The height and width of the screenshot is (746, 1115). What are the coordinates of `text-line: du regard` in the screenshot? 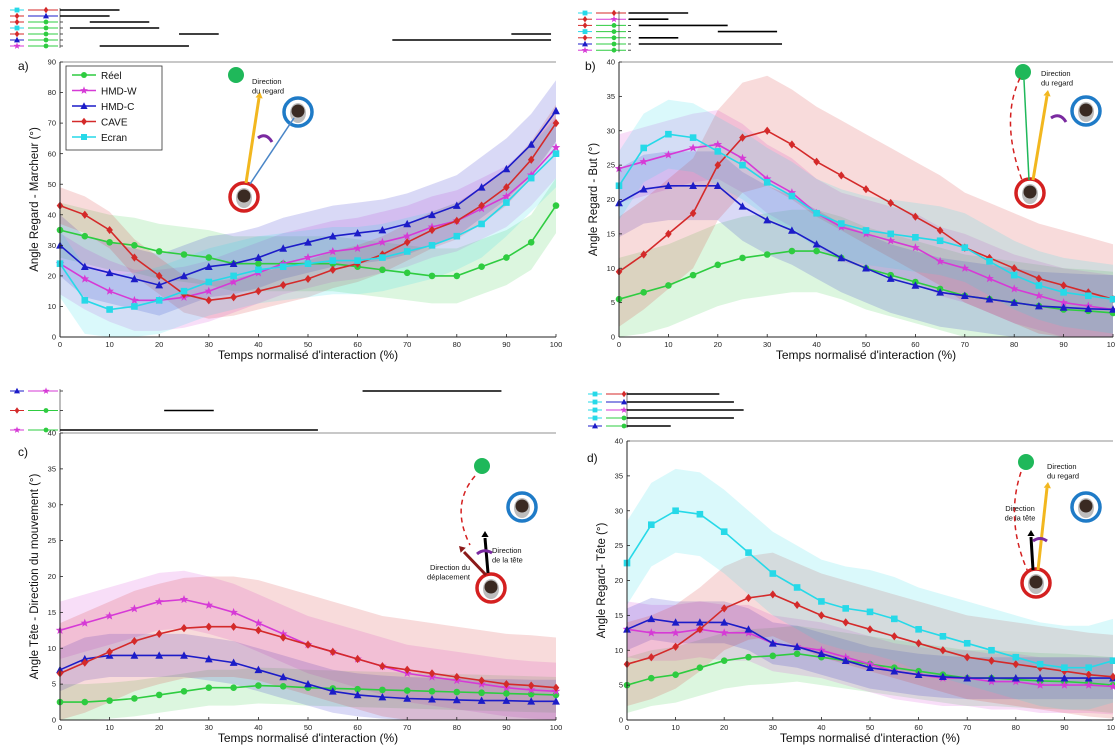 It's located at (1063, 476).